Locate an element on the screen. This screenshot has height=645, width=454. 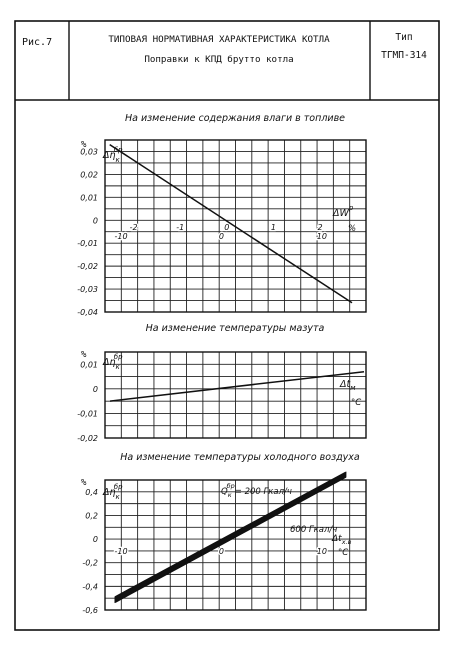
chart2-y-tick-label: -0,02 is located at coordinates (87, 438).